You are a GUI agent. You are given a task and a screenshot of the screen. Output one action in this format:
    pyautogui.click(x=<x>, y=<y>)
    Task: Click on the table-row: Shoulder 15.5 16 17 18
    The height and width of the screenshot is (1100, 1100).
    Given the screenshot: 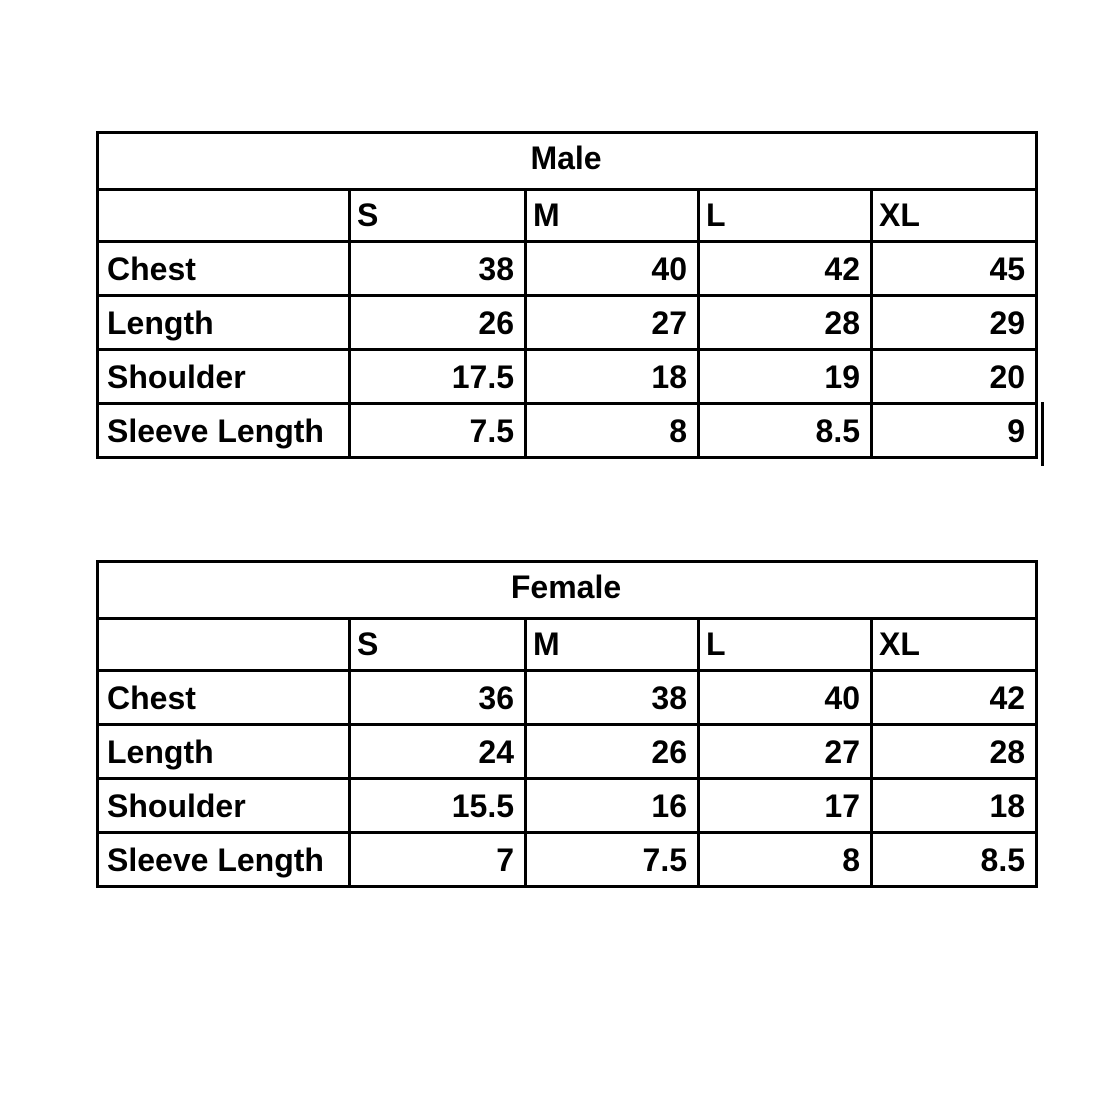 What is the action you would take?
    pyautogui.click(x=567, y=805)
    